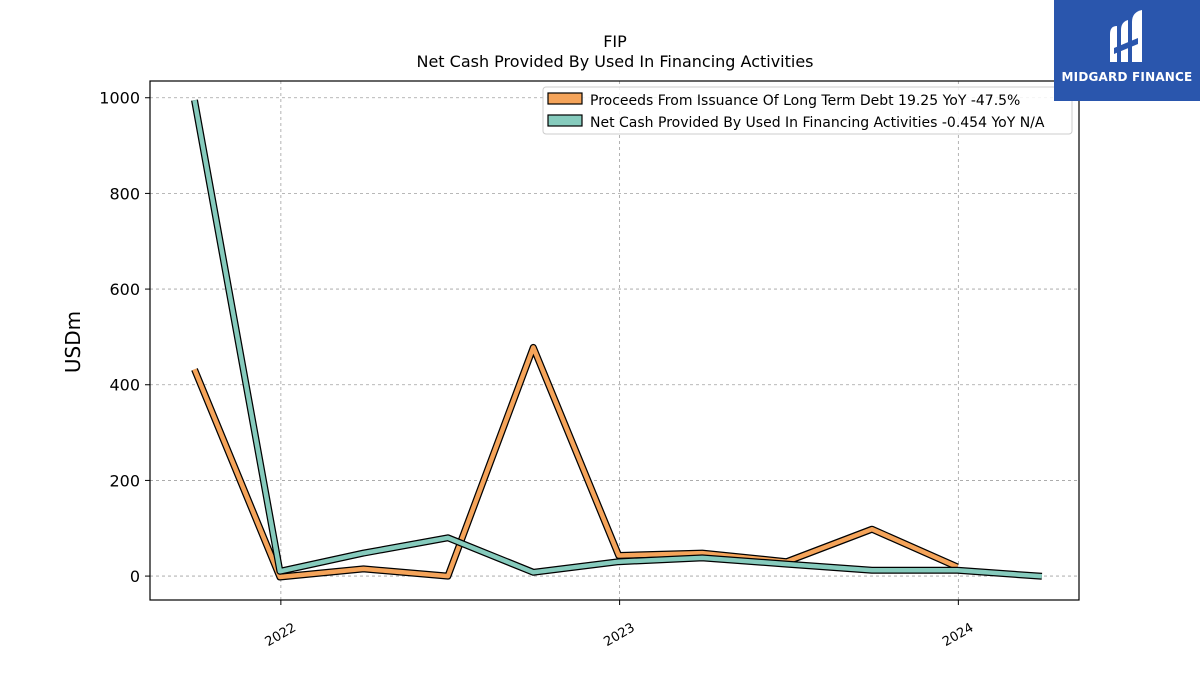 This screenshot has height=675, width=1200. I want to click on y-axis-label: USDm, so click(73, 342).